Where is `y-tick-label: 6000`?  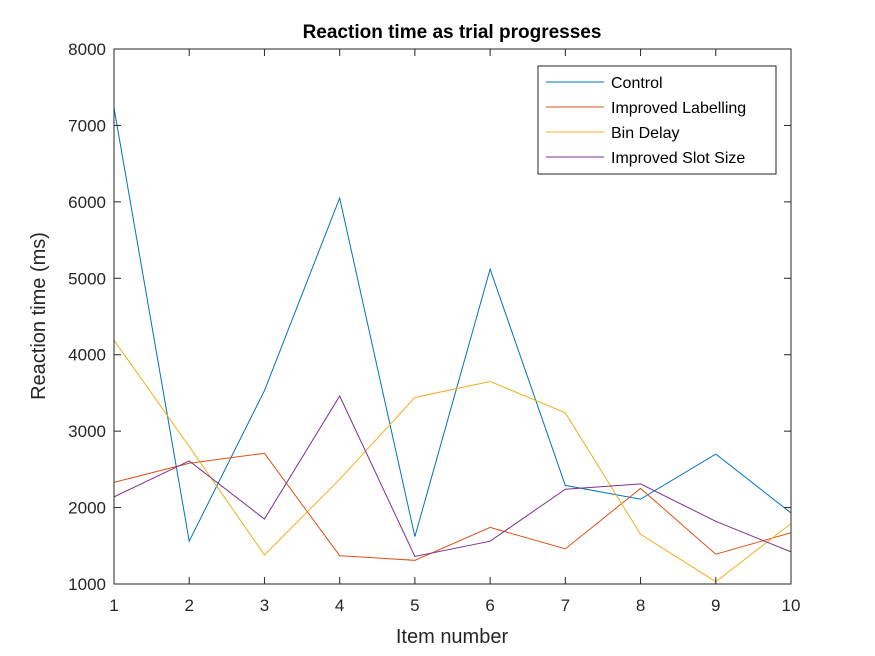
y-tick-label: 6000 is located at coordinates (87, 202).